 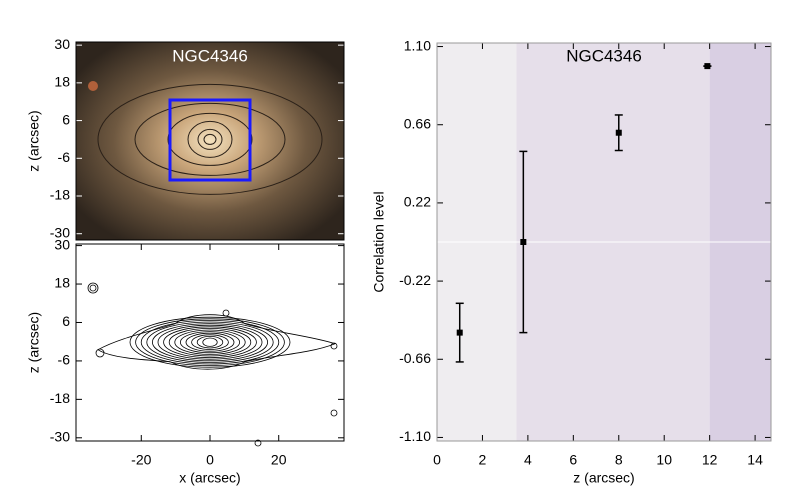 What do you see at coordinates (417, 123) in the screenshot?
I see `y-tick-label: 0.66` at bounding box center [417, 123].